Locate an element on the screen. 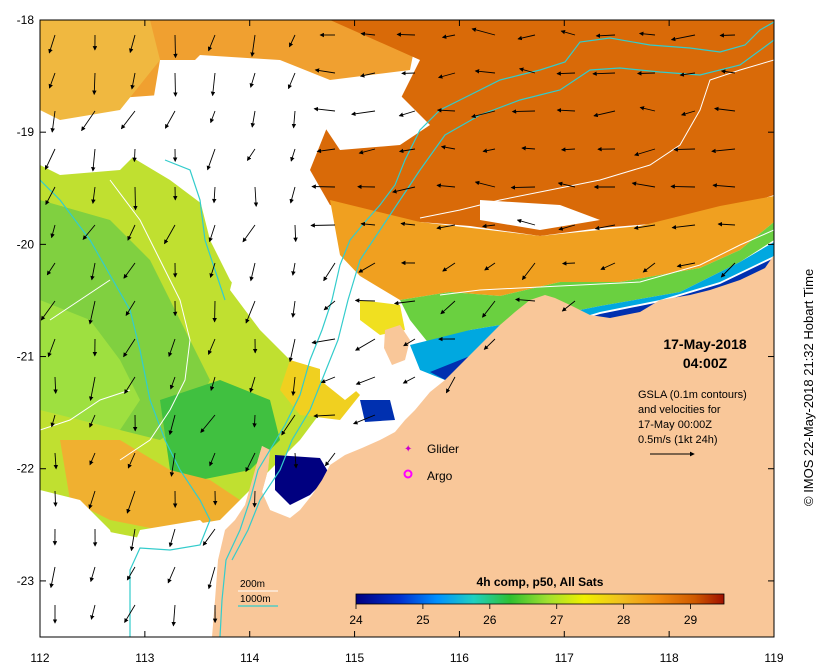  x-tick-label: 119 is located at coordinates (773, 658).